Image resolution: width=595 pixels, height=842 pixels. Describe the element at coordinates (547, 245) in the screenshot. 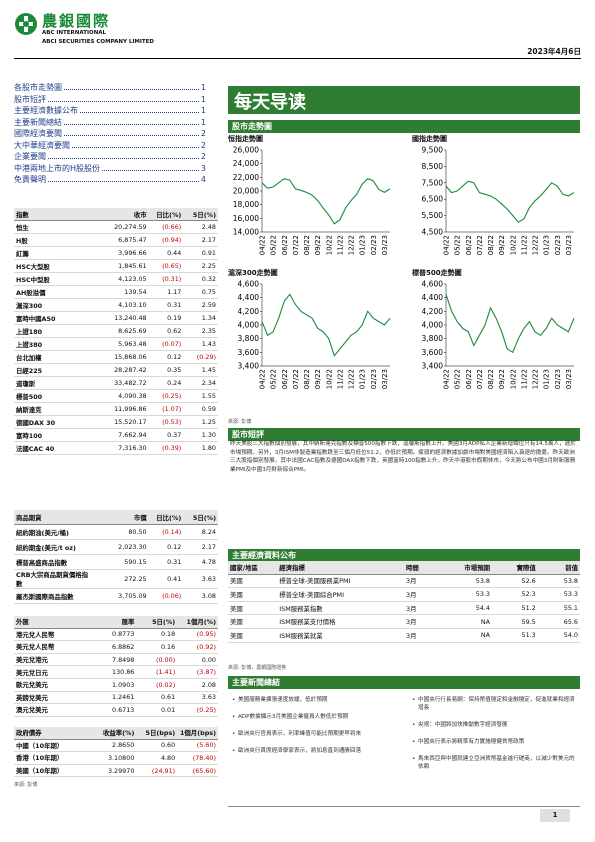

I see `x-tick-label: 01/23` at that location.